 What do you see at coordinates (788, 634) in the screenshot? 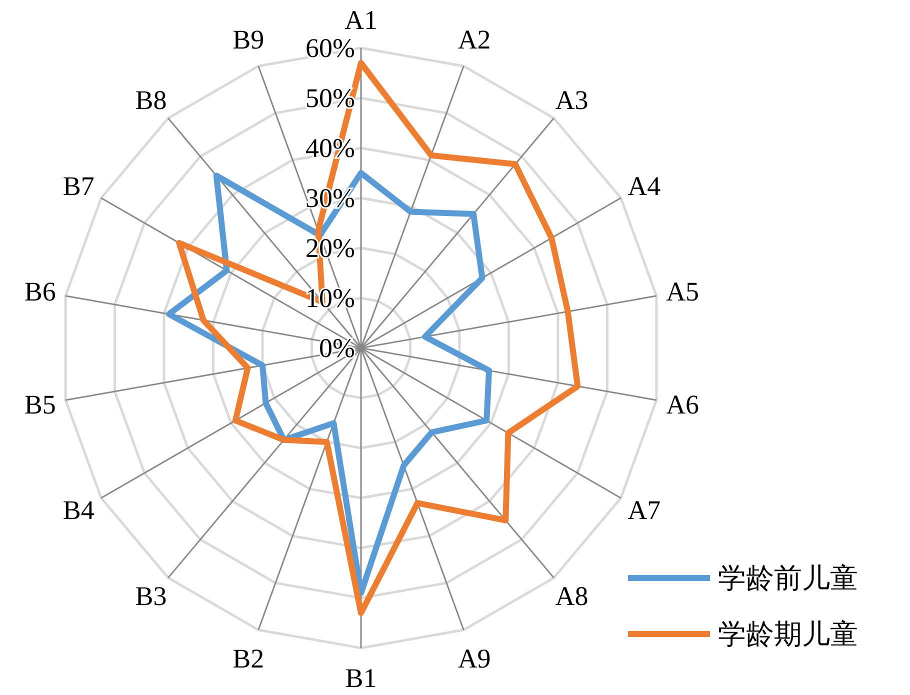
I see `legend-label: 学龄期儿童` at bounding box center [788, 634].